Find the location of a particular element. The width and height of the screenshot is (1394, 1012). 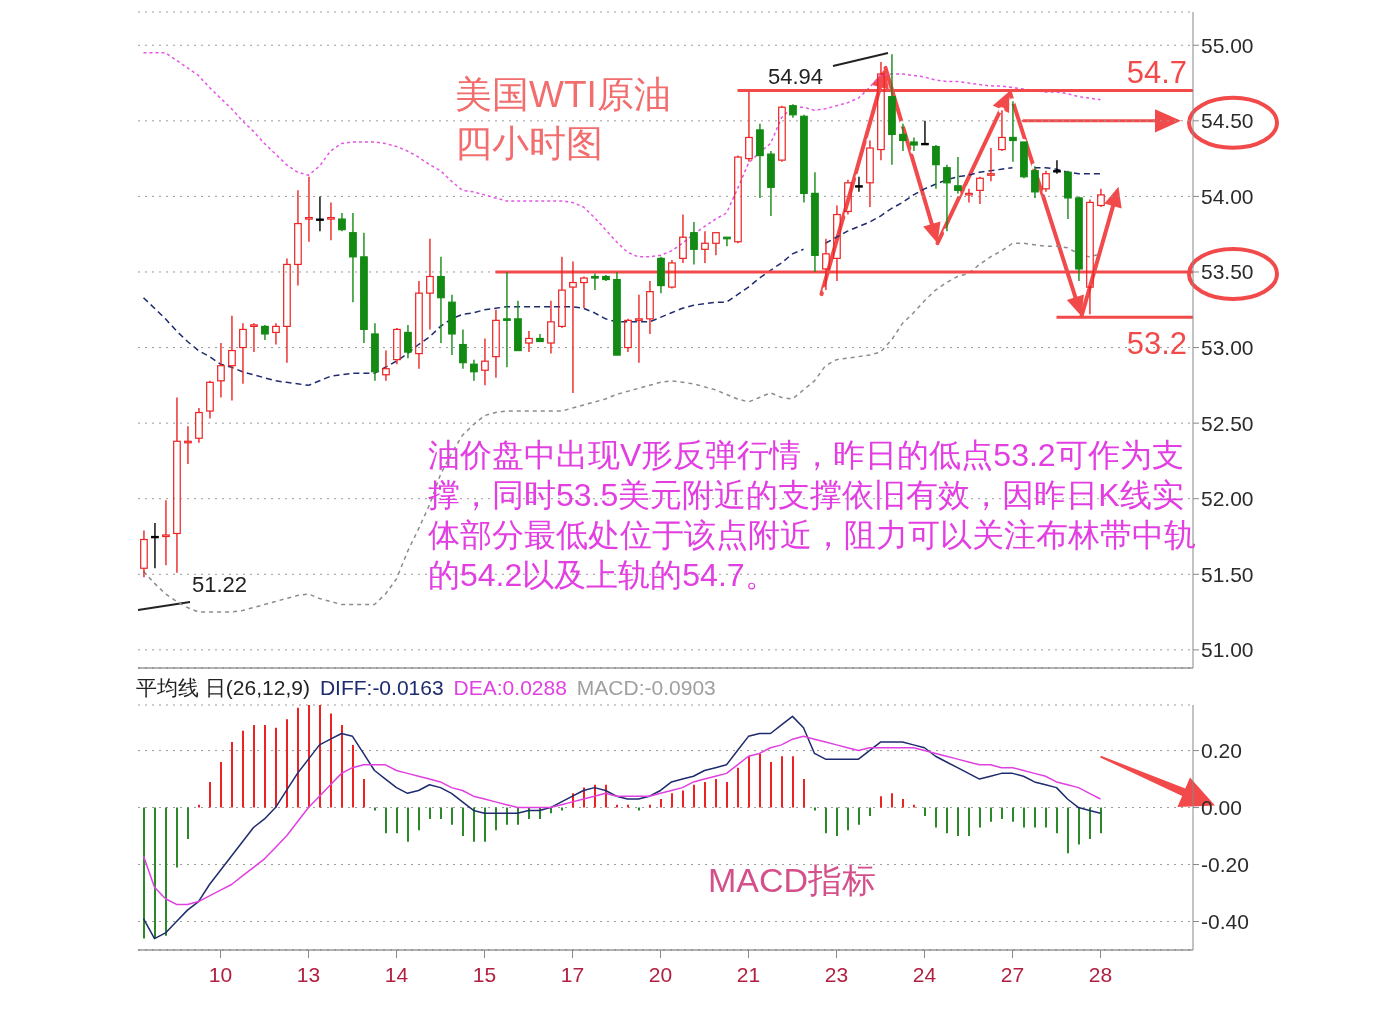

x-tick-label: 13 is located at coordinates (308, 974).